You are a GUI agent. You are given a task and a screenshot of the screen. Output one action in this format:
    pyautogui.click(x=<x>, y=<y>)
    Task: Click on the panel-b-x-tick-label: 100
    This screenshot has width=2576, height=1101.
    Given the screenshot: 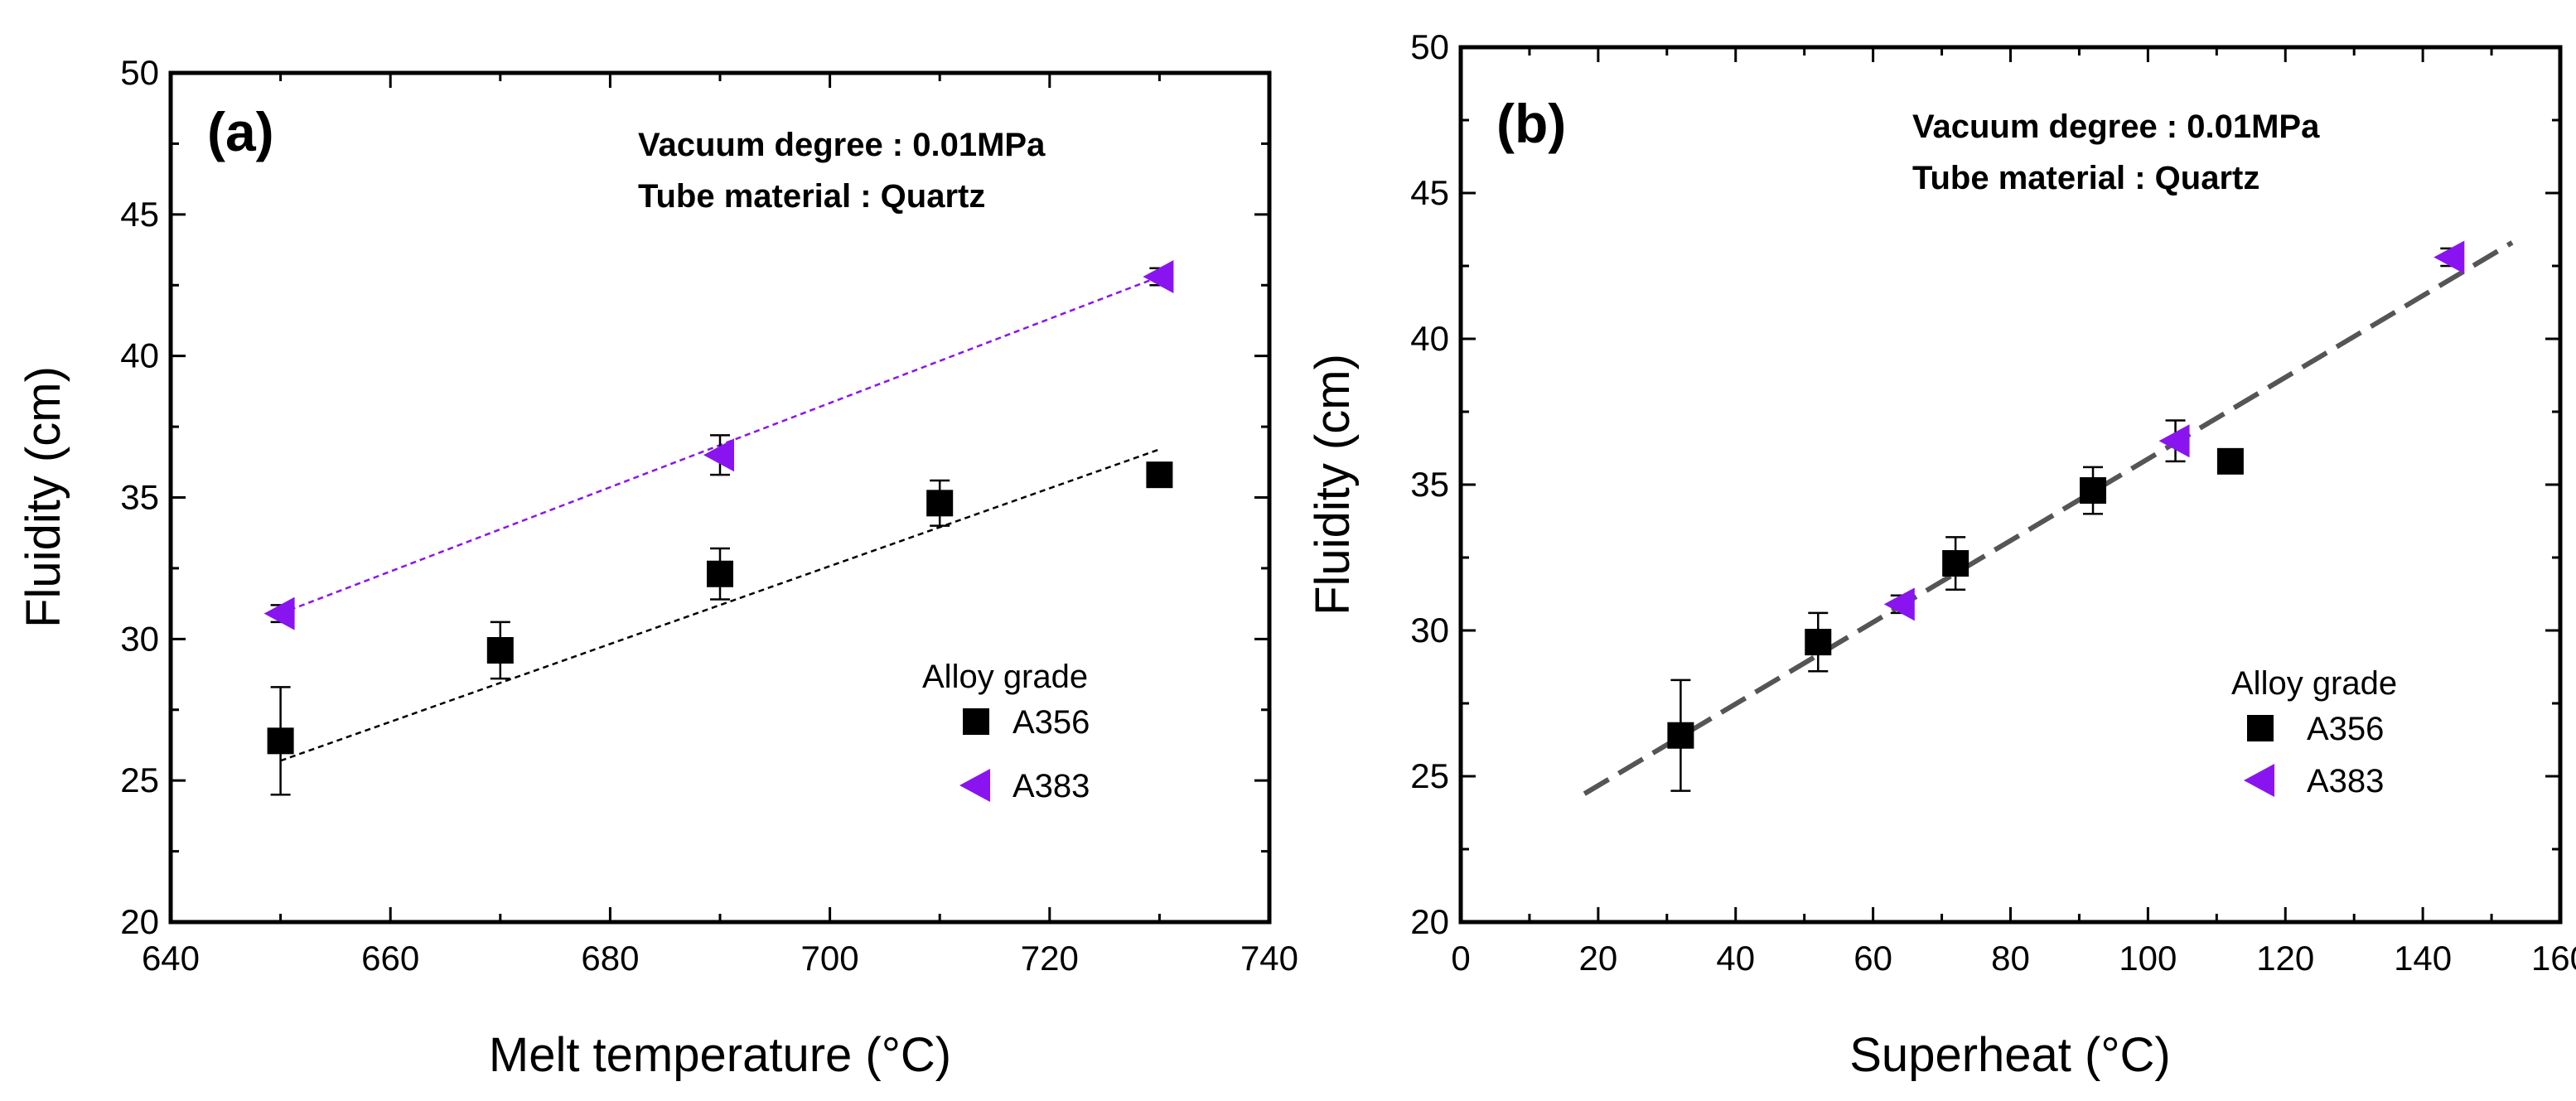 What is the action you would take?
    pyautogui.click(x=2148, y=958)
    